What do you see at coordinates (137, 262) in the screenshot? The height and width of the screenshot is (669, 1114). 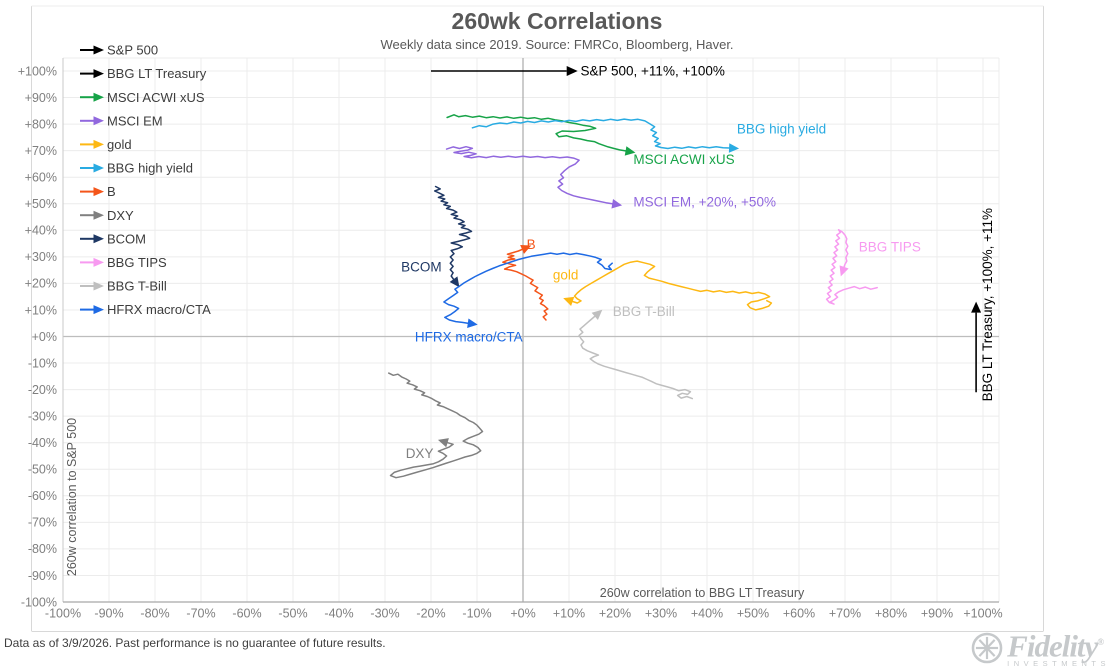 I see `legend-item-bbg-tips: BBG TIPS` at bounding box center [137, 262].